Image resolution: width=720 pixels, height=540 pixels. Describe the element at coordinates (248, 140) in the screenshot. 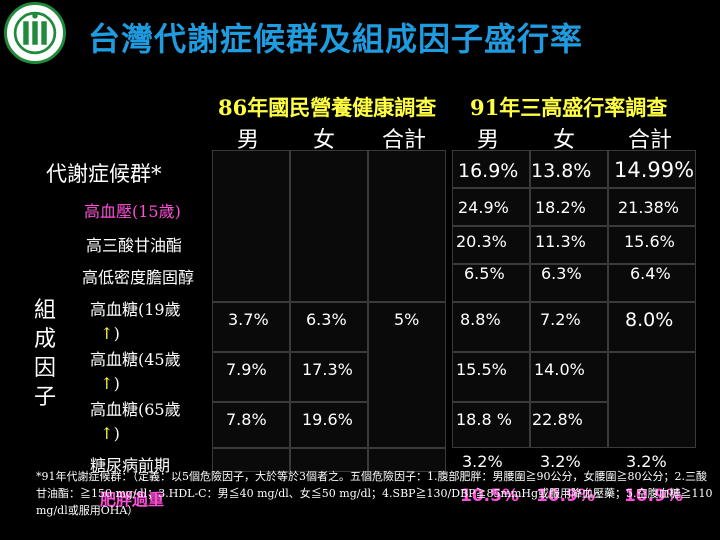

I see `s1-male-header: 男` at that location.